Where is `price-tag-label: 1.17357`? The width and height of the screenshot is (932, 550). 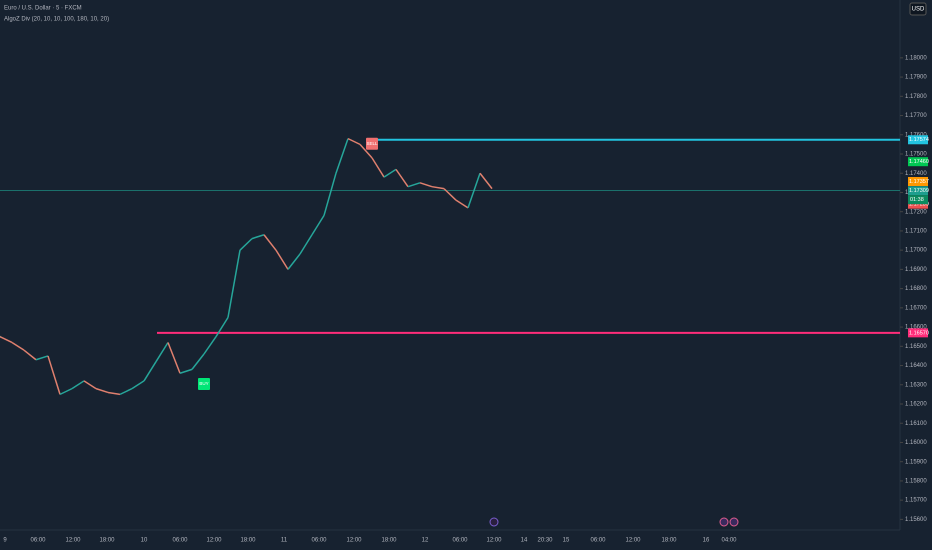
price-tag-label: 1.17357 is located at coordinates (919, 182).